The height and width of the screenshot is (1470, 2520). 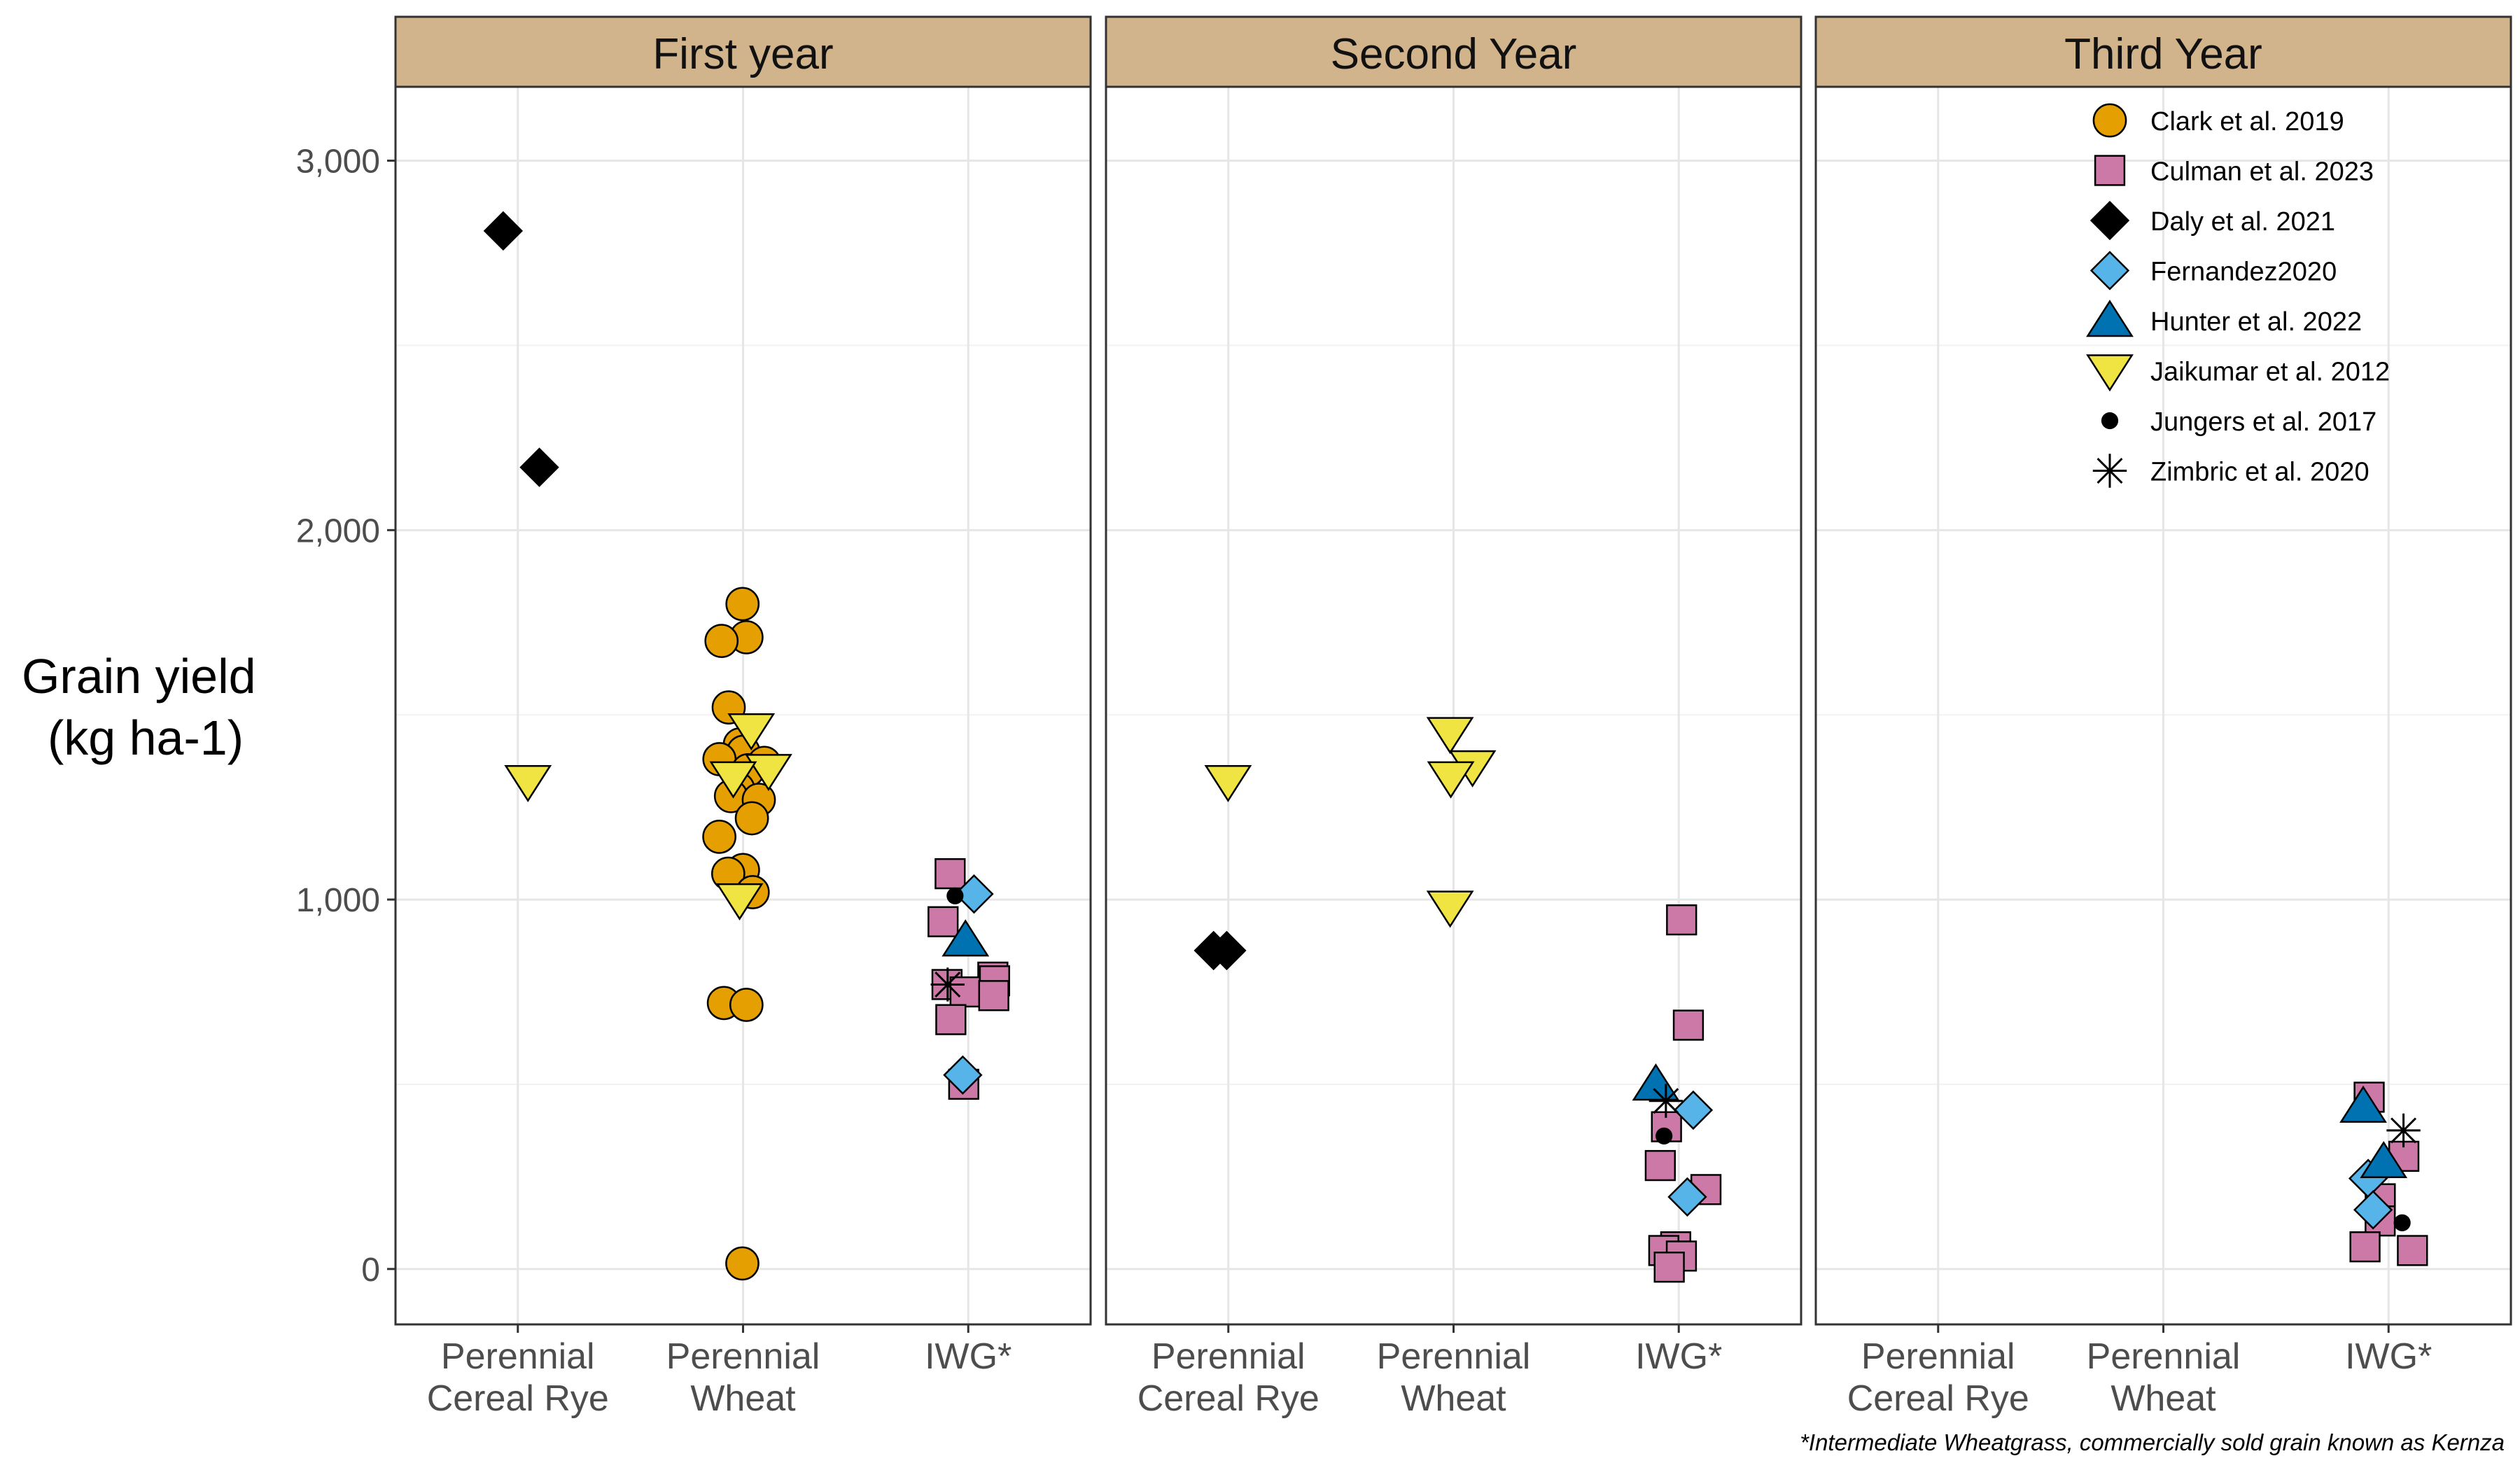 What do you see at coordinates (1000, 820) in the screenshot?
I see `series-jaikumar-et-al-2012` at bounding box center [1000, 820].